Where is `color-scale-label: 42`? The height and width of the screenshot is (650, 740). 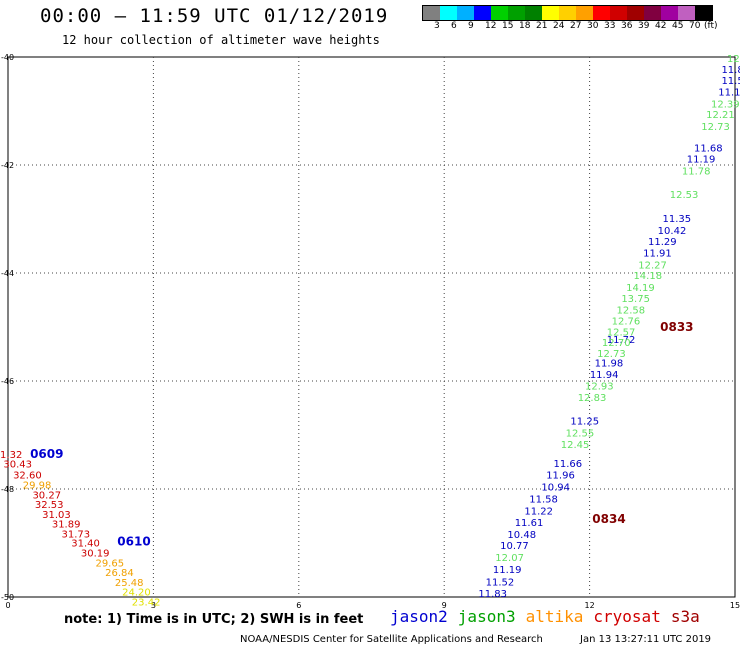 color-scale-label: 42 is located at coordinates (661, 26).